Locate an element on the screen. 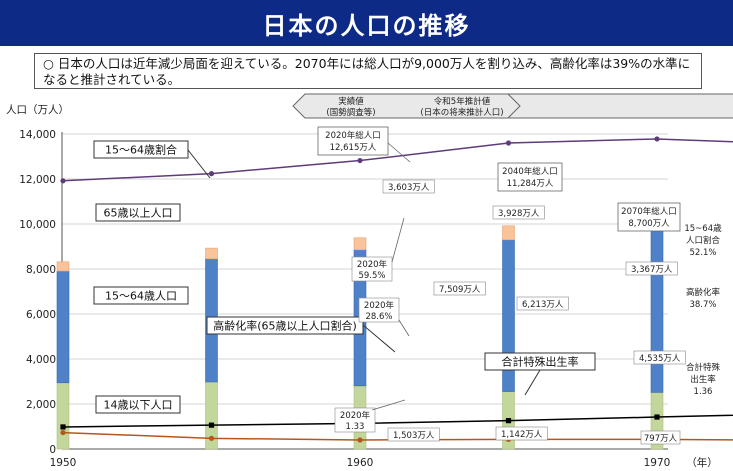 This screenshot has height=471, width=733. right-label-working-ratio: 52.1% is located at coordinates (702, 253).